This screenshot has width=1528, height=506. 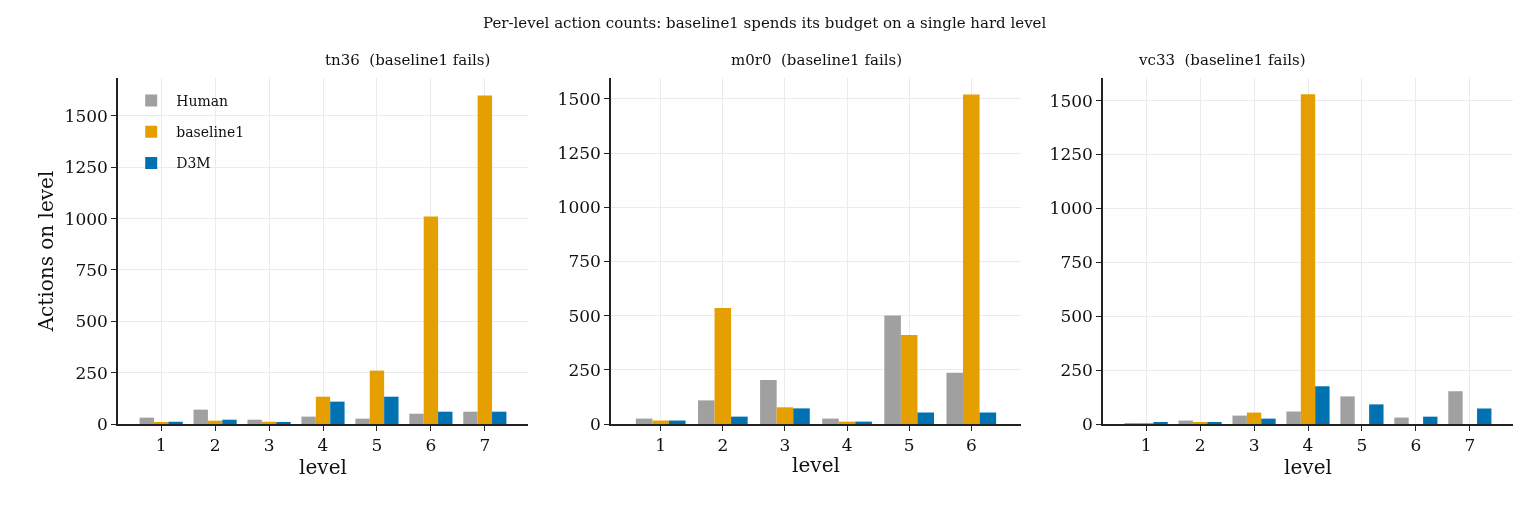 I want to click on chart-title: m0r0 (baseline1 fails), so click(x=817, y=60).